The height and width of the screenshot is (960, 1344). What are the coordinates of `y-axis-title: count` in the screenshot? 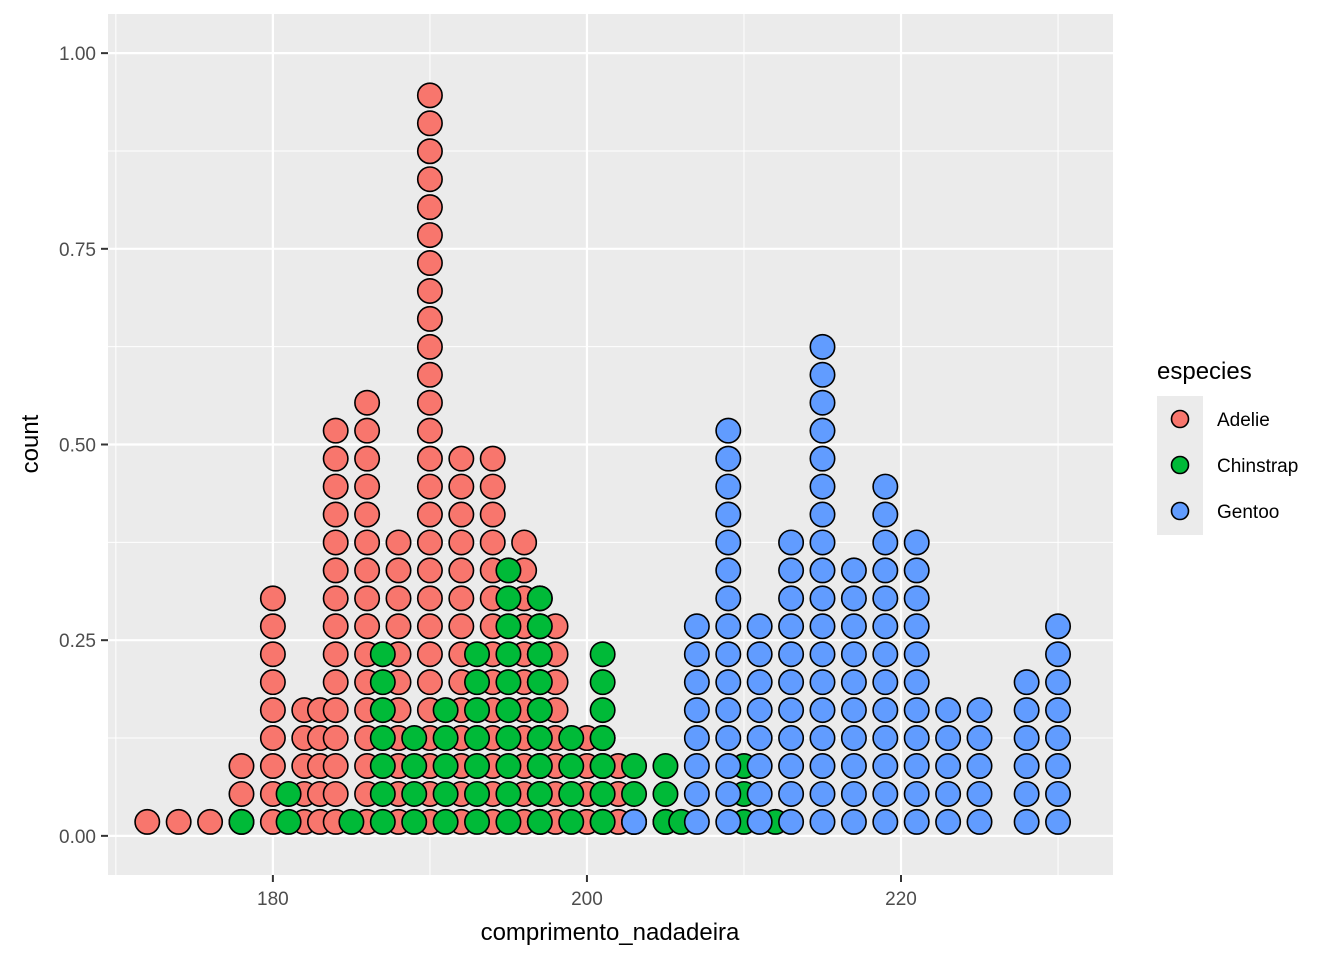 It's located at (30, 443).